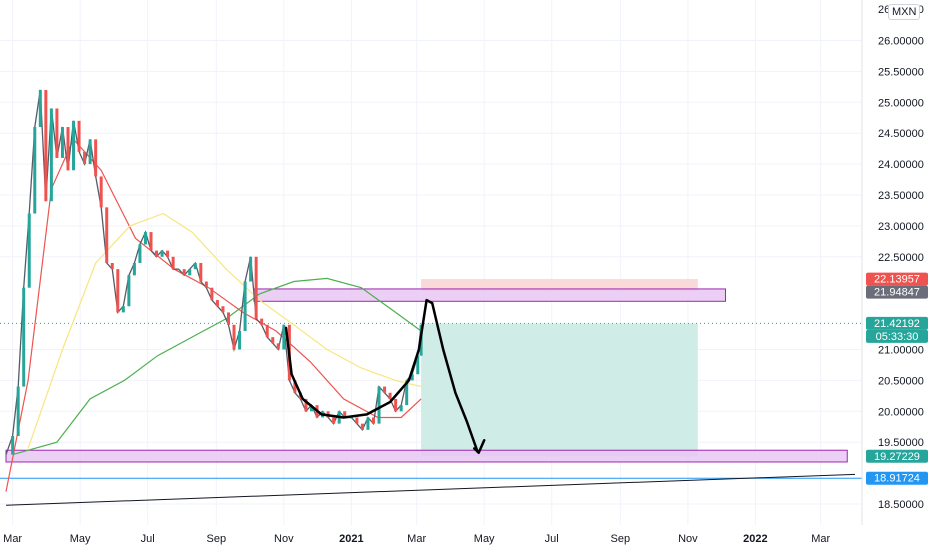  What do you see at coordinates (489, 295) in the screenshot?
I see `resistance-zone` at bounding box center [489, 295].